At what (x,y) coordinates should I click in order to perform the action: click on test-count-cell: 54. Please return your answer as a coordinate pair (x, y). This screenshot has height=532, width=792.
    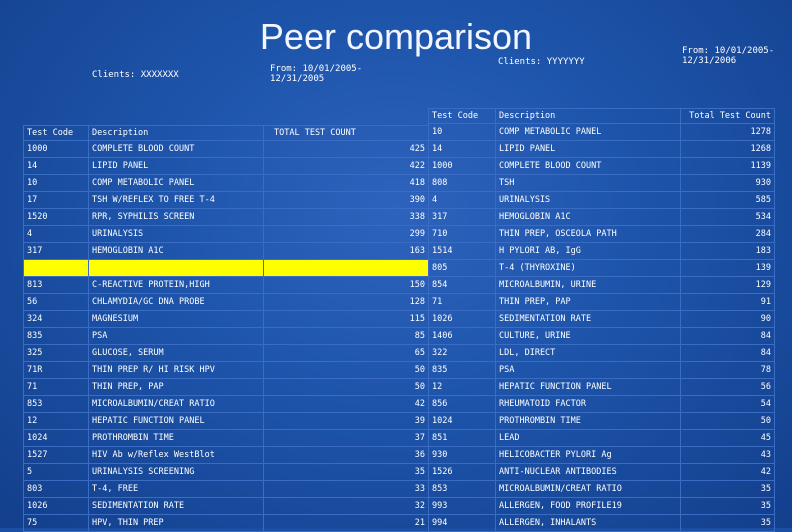
    Looking at the image, I should click on (727, 404).